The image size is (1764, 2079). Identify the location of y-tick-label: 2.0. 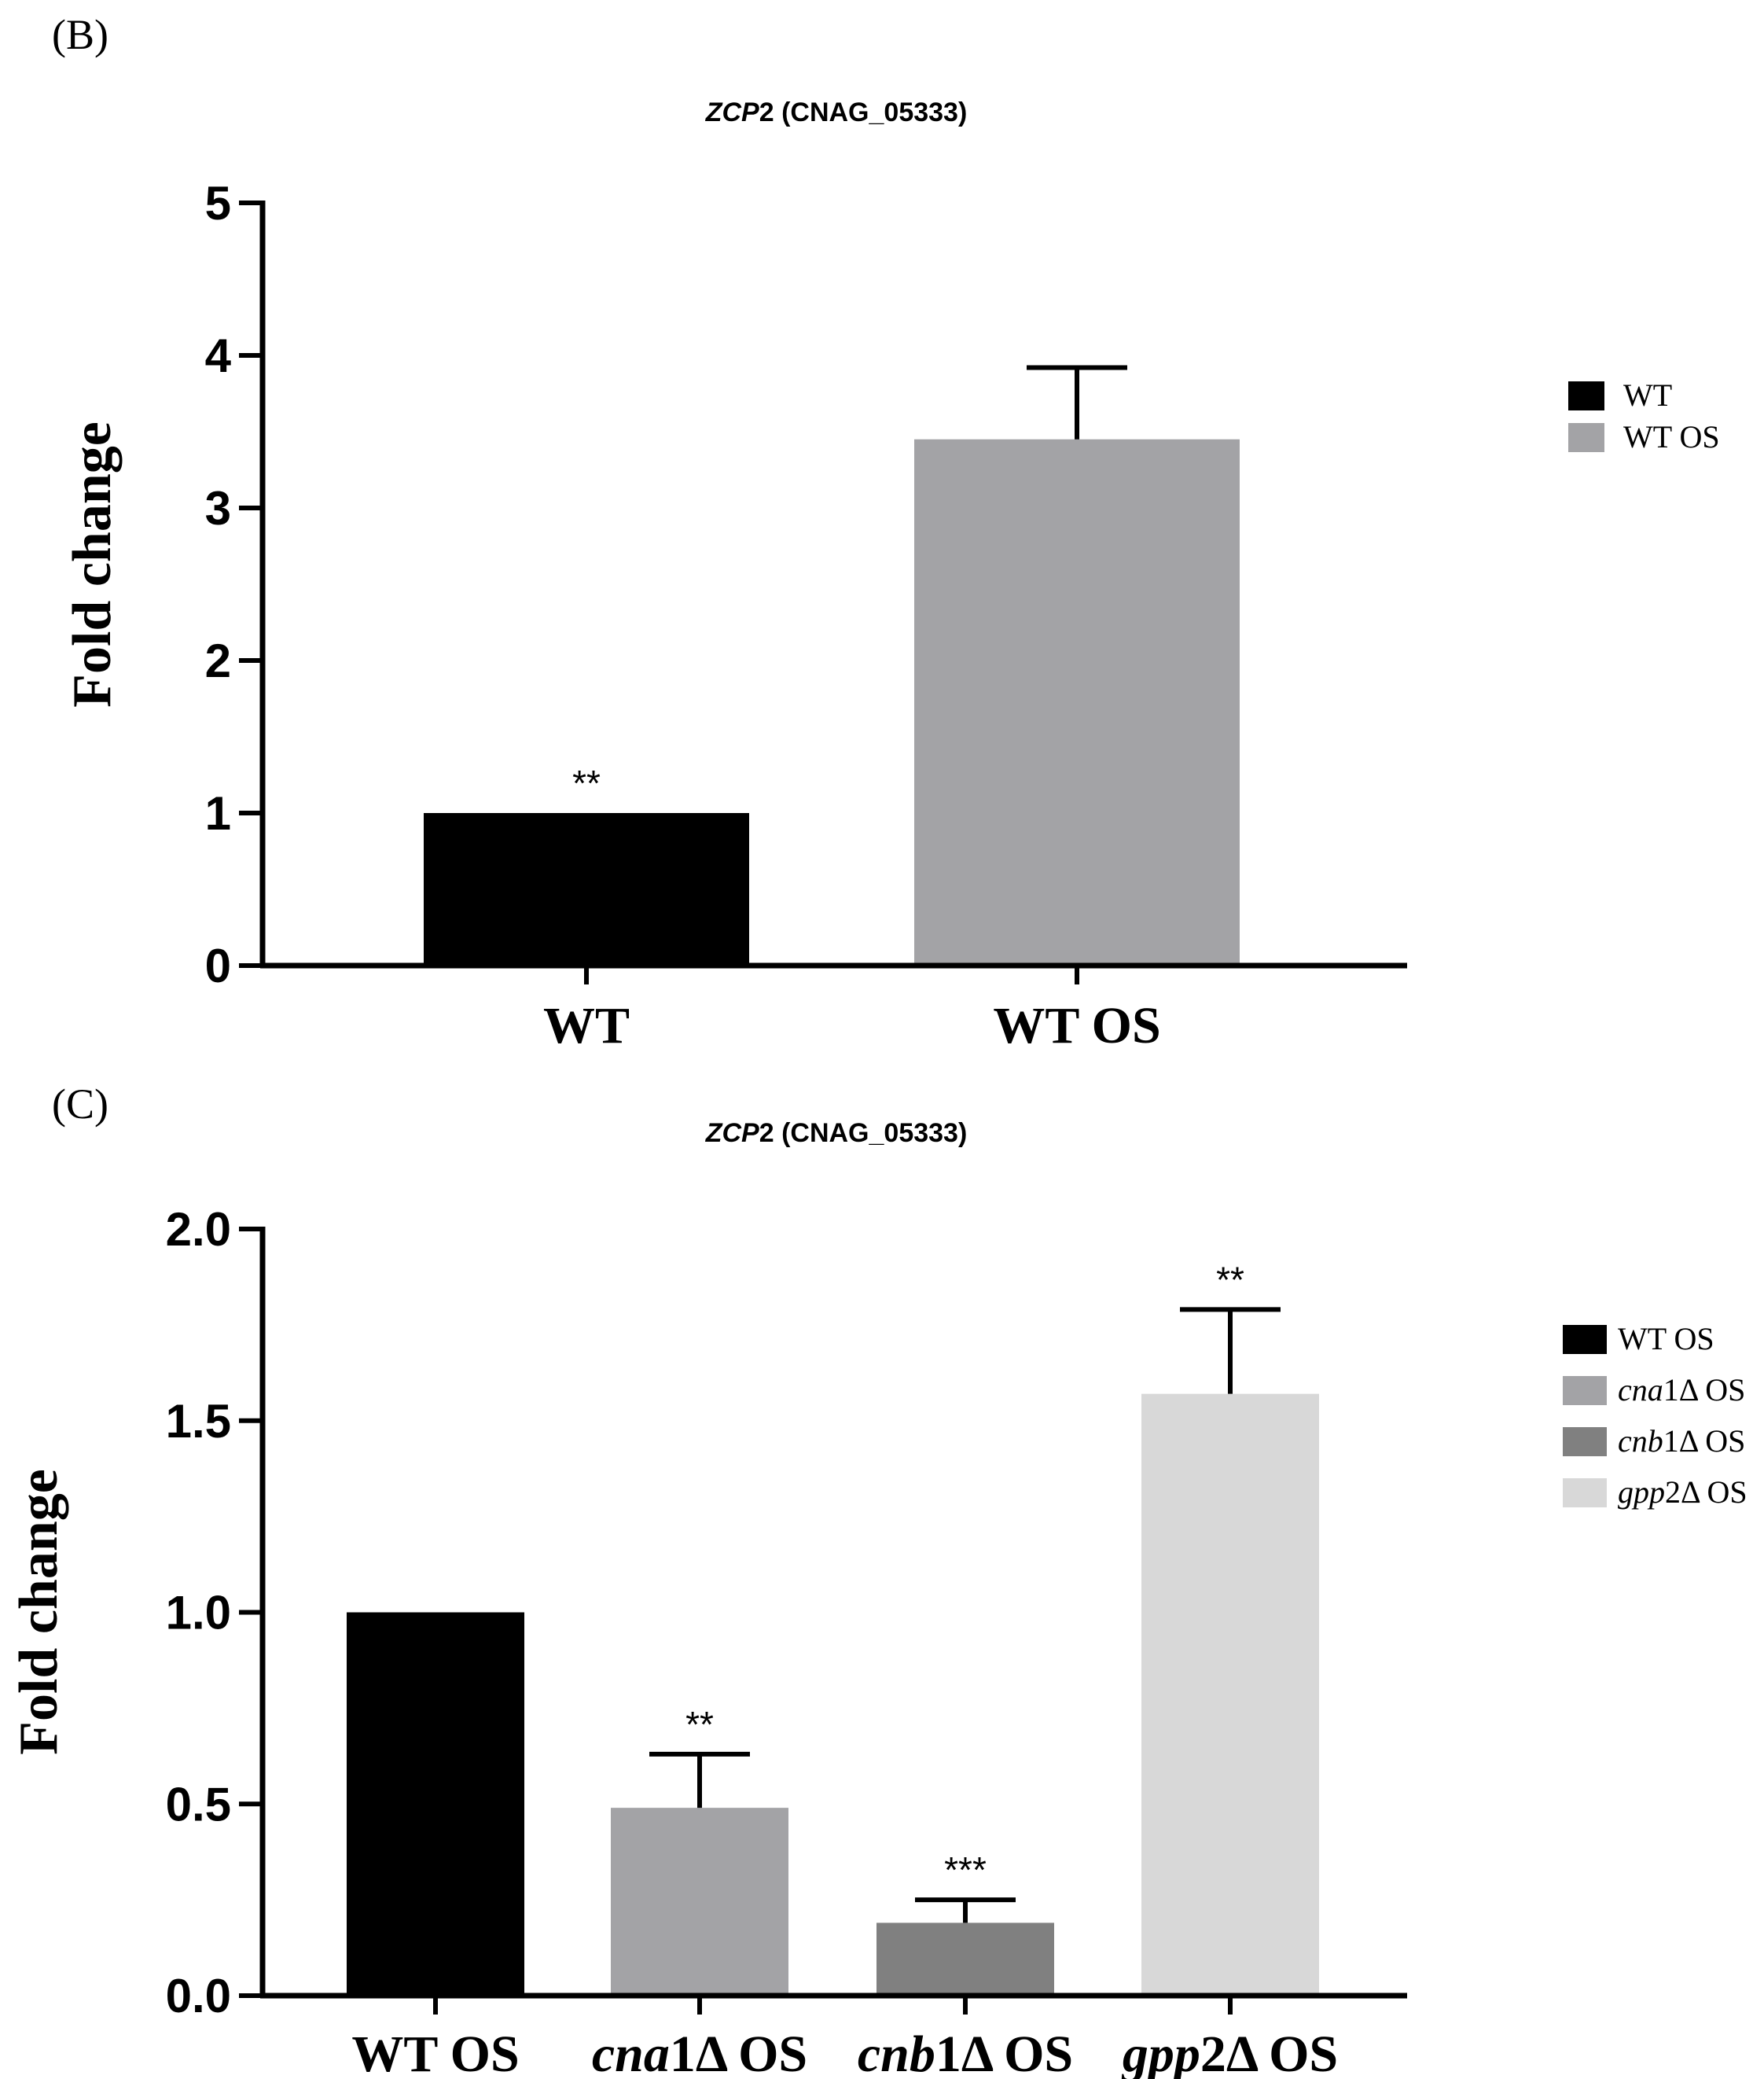
(199, 1229).